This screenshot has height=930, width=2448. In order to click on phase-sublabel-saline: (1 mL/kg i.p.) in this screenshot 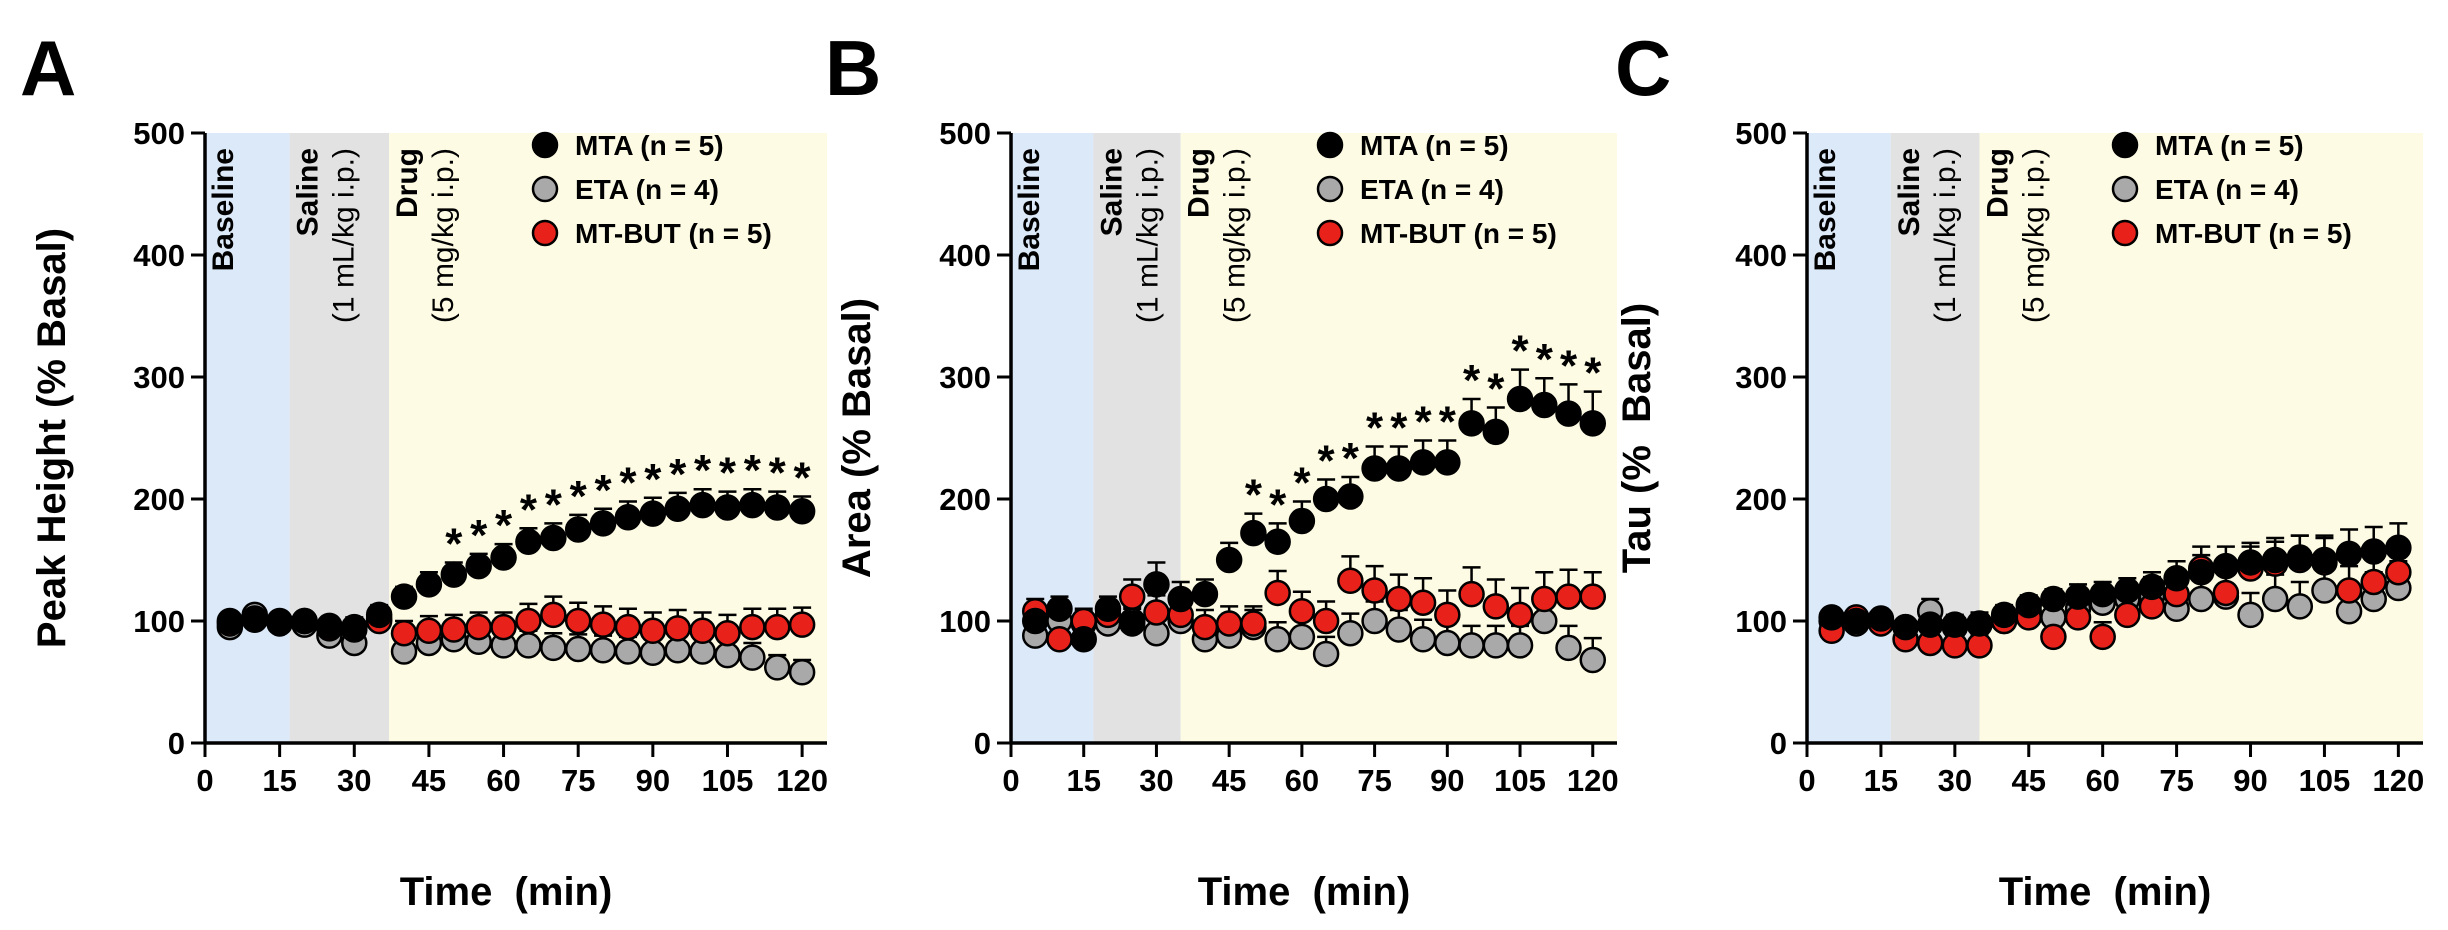, I will do `click(344, 235)`.